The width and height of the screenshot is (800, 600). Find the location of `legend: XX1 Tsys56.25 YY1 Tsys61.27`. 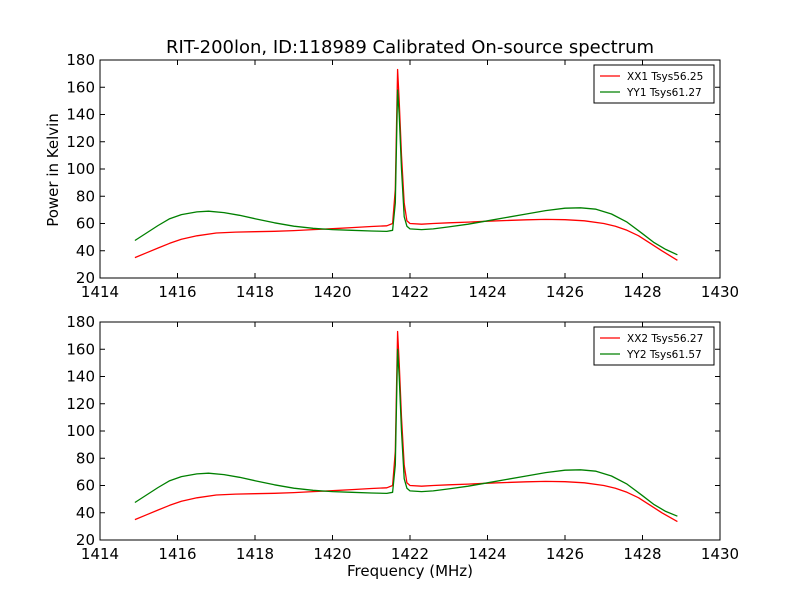

legend: XX1 Tsys56.25 YY1 Tsys61.27 is located at coordinates (654, 84).